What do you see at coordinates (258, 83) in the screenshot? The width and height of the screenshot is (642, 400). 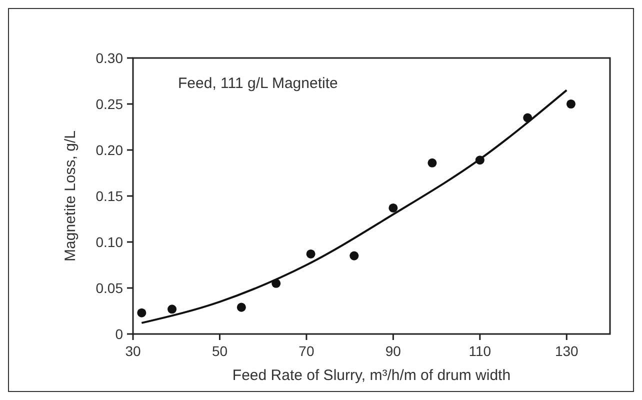 I see `annotation: Feed, 111 g/L Magnetite` at bounding box center [258, 83].